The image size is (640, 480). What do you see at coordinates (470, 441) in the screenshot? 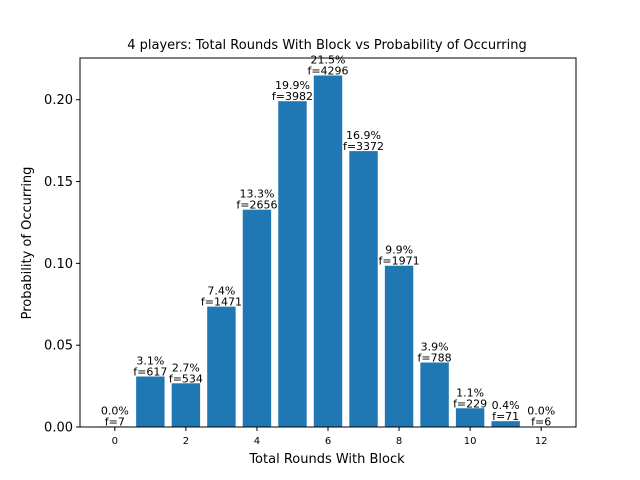
I see `x-tick-label: 10` at bounding box center [470, 441].